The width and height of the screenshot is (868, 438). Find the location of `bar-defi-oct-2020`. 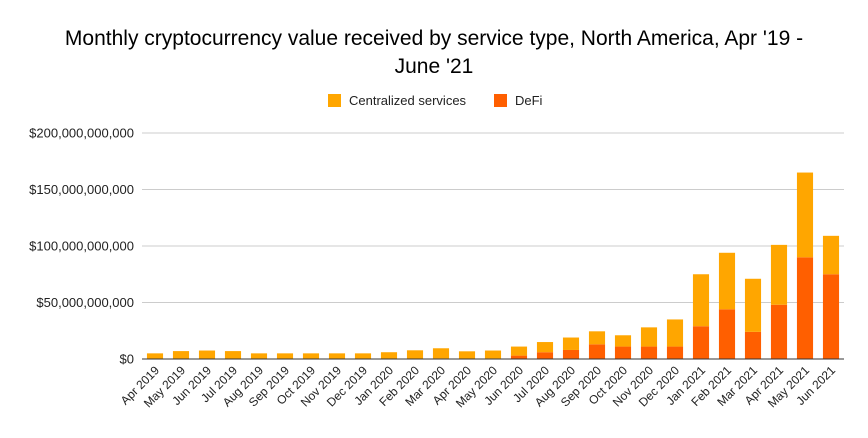

bar-defi-oct-2020 is located at coordinates (623, 352).